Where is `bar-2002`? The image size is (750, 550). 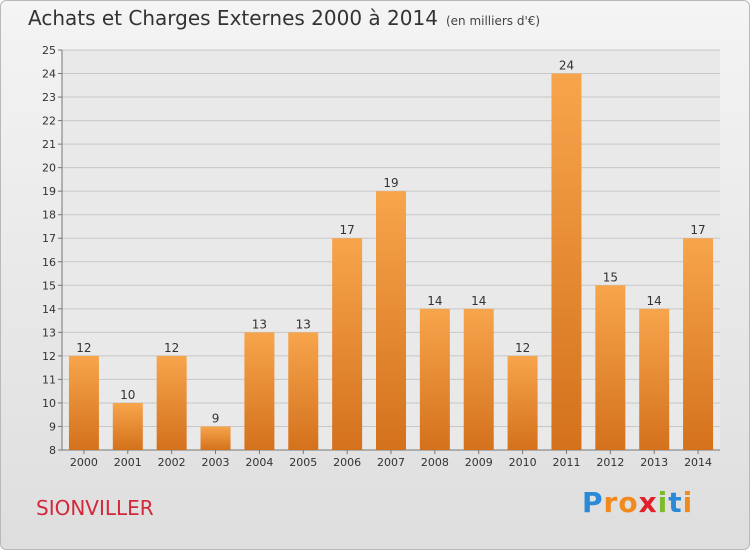 bar-2002 is located at coordinates (171, 402).